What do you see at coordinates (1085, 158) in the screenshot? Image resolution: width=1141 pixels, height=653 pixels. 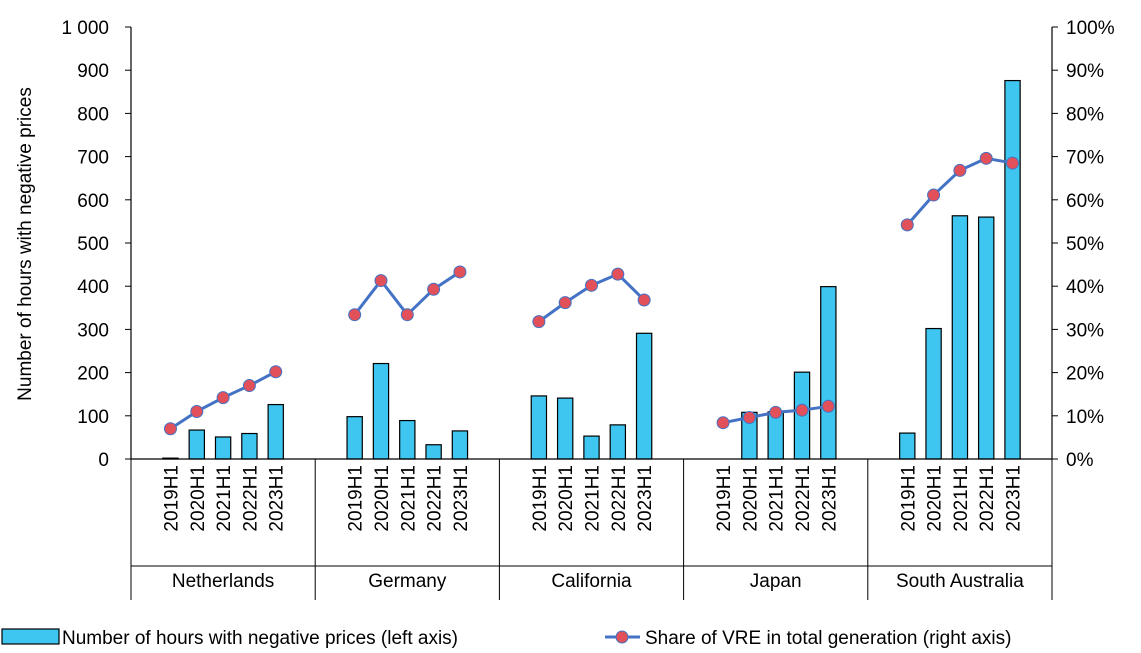 I see `right-axis-tick-label: 70%` at bounding box center [1085, 158].